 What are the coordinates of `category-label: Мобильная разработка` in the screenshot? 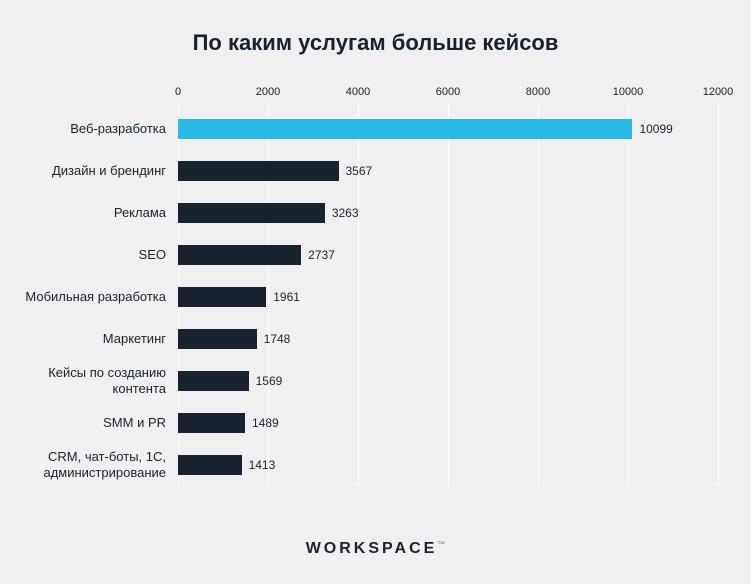 It's located at (95, 296).